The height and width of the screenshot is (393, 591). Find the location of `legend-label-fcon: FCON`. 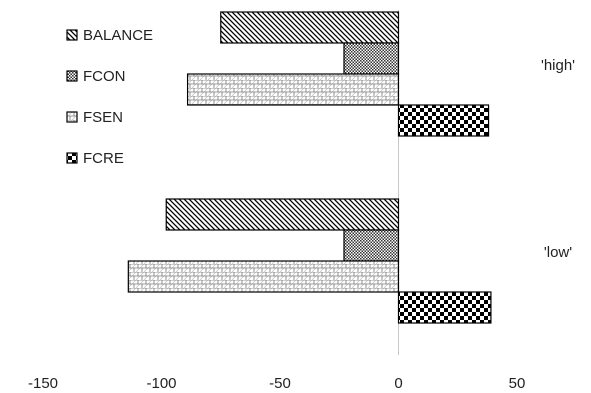

legend-label-fcon: FCON is located at coordinates (104, 76).